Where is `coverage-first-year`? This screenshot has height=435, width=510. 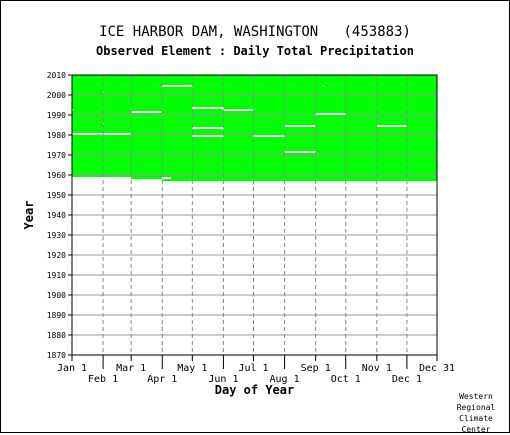
coverage-first-year is located at coordinates (299, 180).